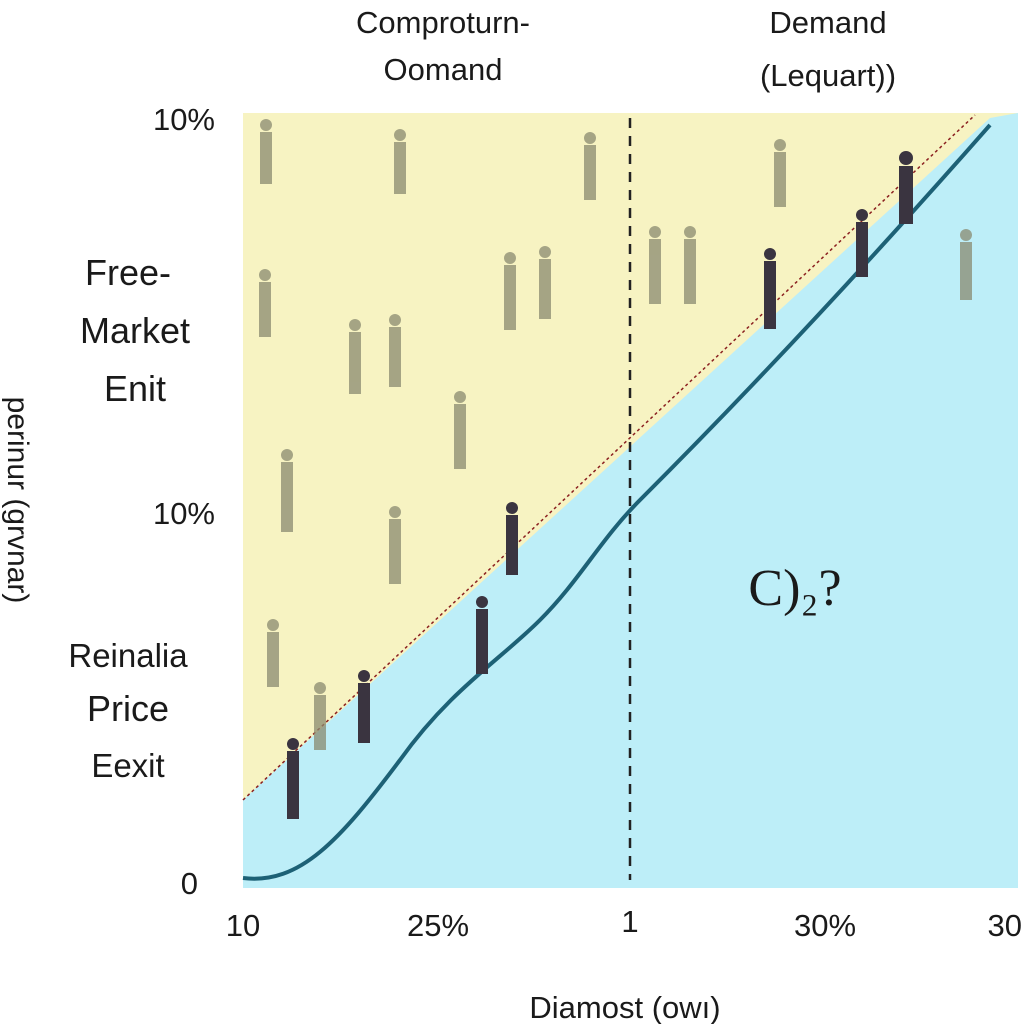  I want to click on y-tick-label: 0, so click(189, 883).